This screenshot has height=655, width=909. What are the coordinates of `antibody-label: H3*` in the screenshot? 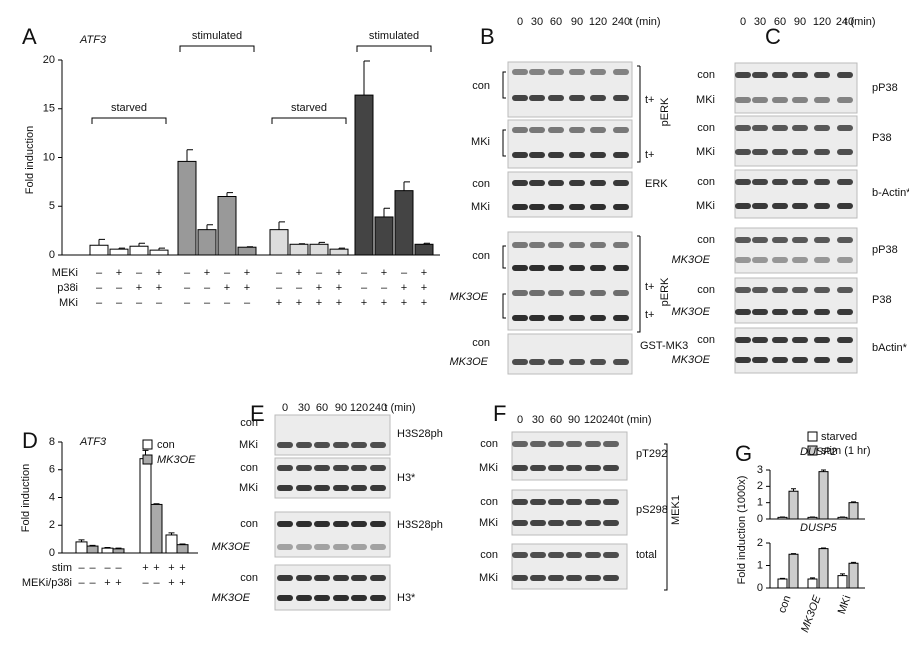 It's located at (406, 478).